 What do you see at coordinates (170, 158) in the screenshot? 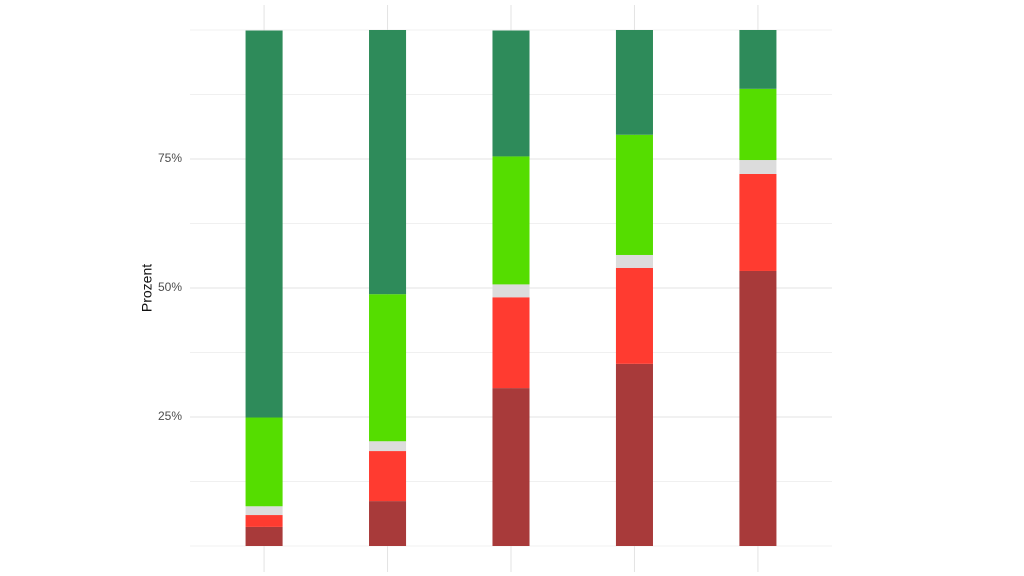
I see `y-tick-label: 75%` at bounding box center [170, 158].